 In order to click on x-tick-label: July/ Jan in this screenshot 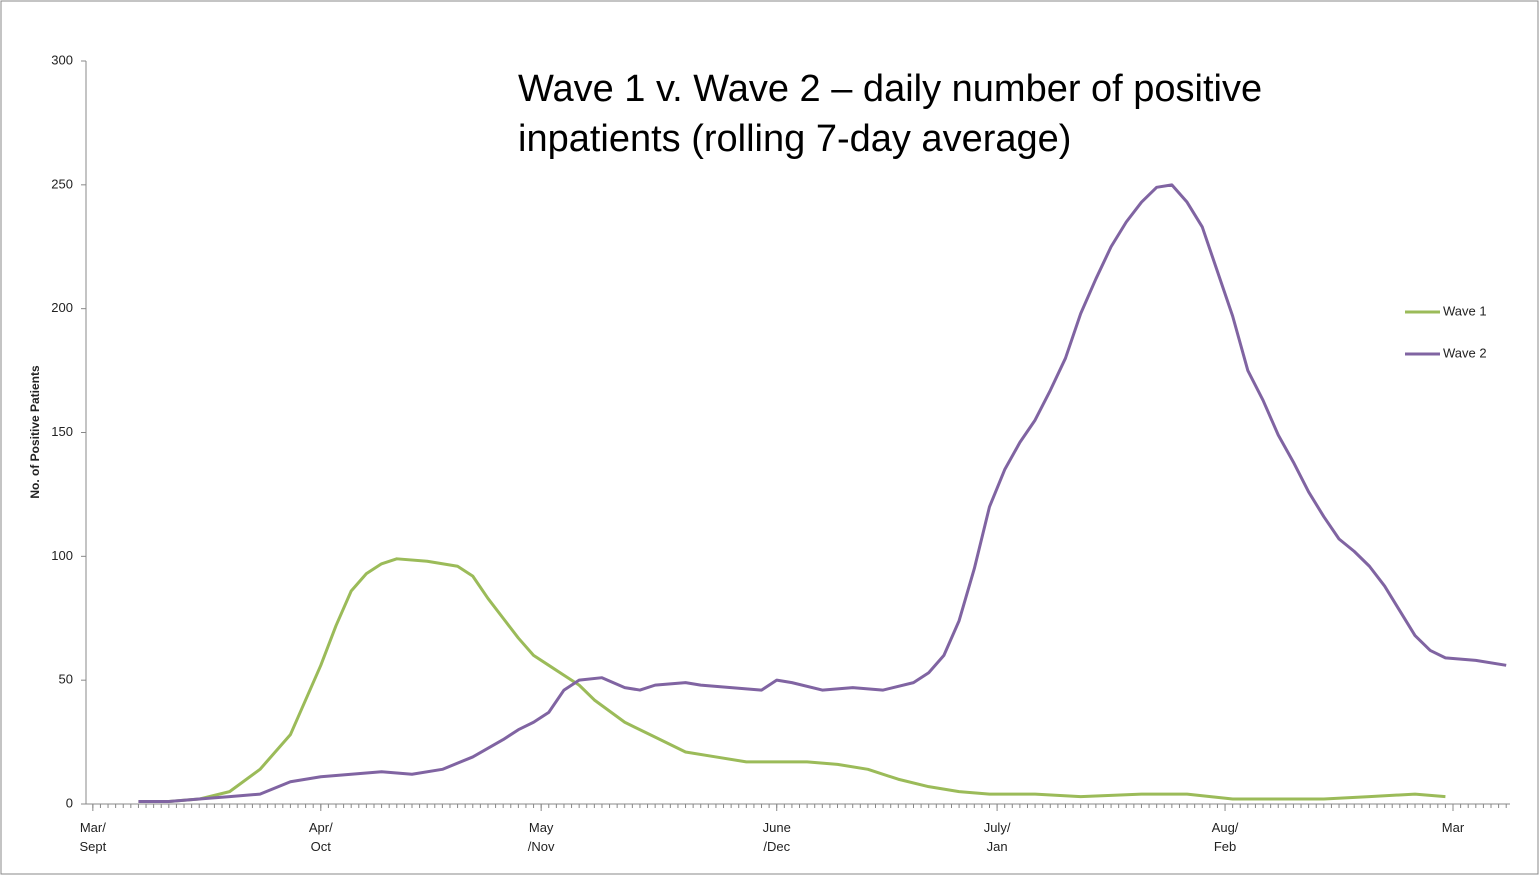, I will do `click(997, 837)`.